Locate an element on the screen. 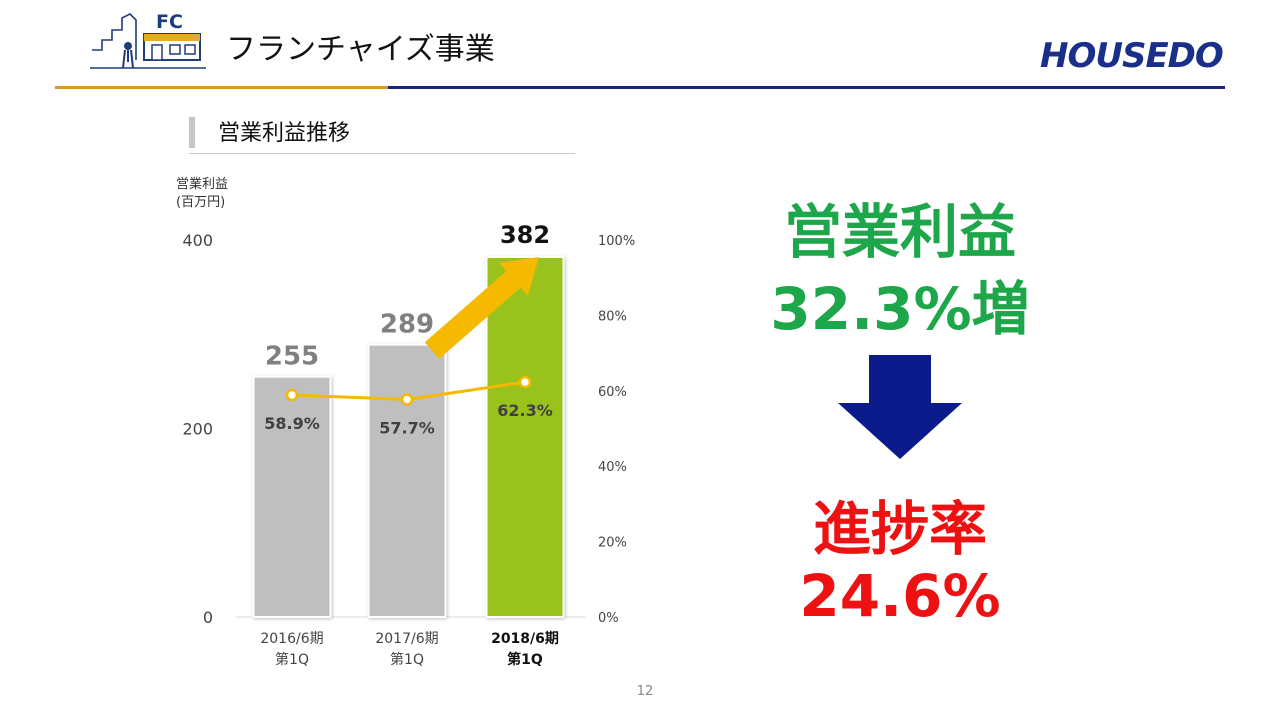 Image resolution: width=1280 pixels, height=720 pixels. y-axis-label-line2: (百万円) is located at coordinates (201, 202).